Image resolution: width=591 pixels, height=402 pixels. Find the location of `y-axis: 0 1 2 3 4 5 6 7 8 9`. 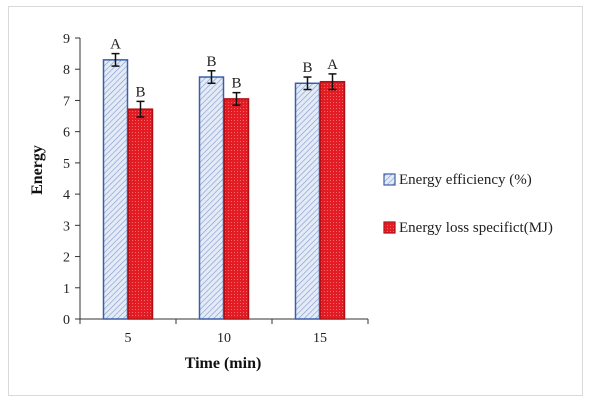

y-axis: 0 1 2 3 4 5 6 7 8 9 is located at coordinates (72, 180).